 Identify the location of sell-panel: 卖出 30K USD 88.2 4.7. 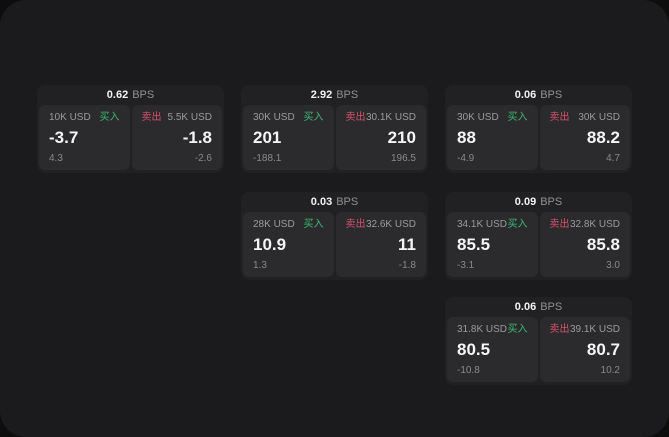
(584, 137).